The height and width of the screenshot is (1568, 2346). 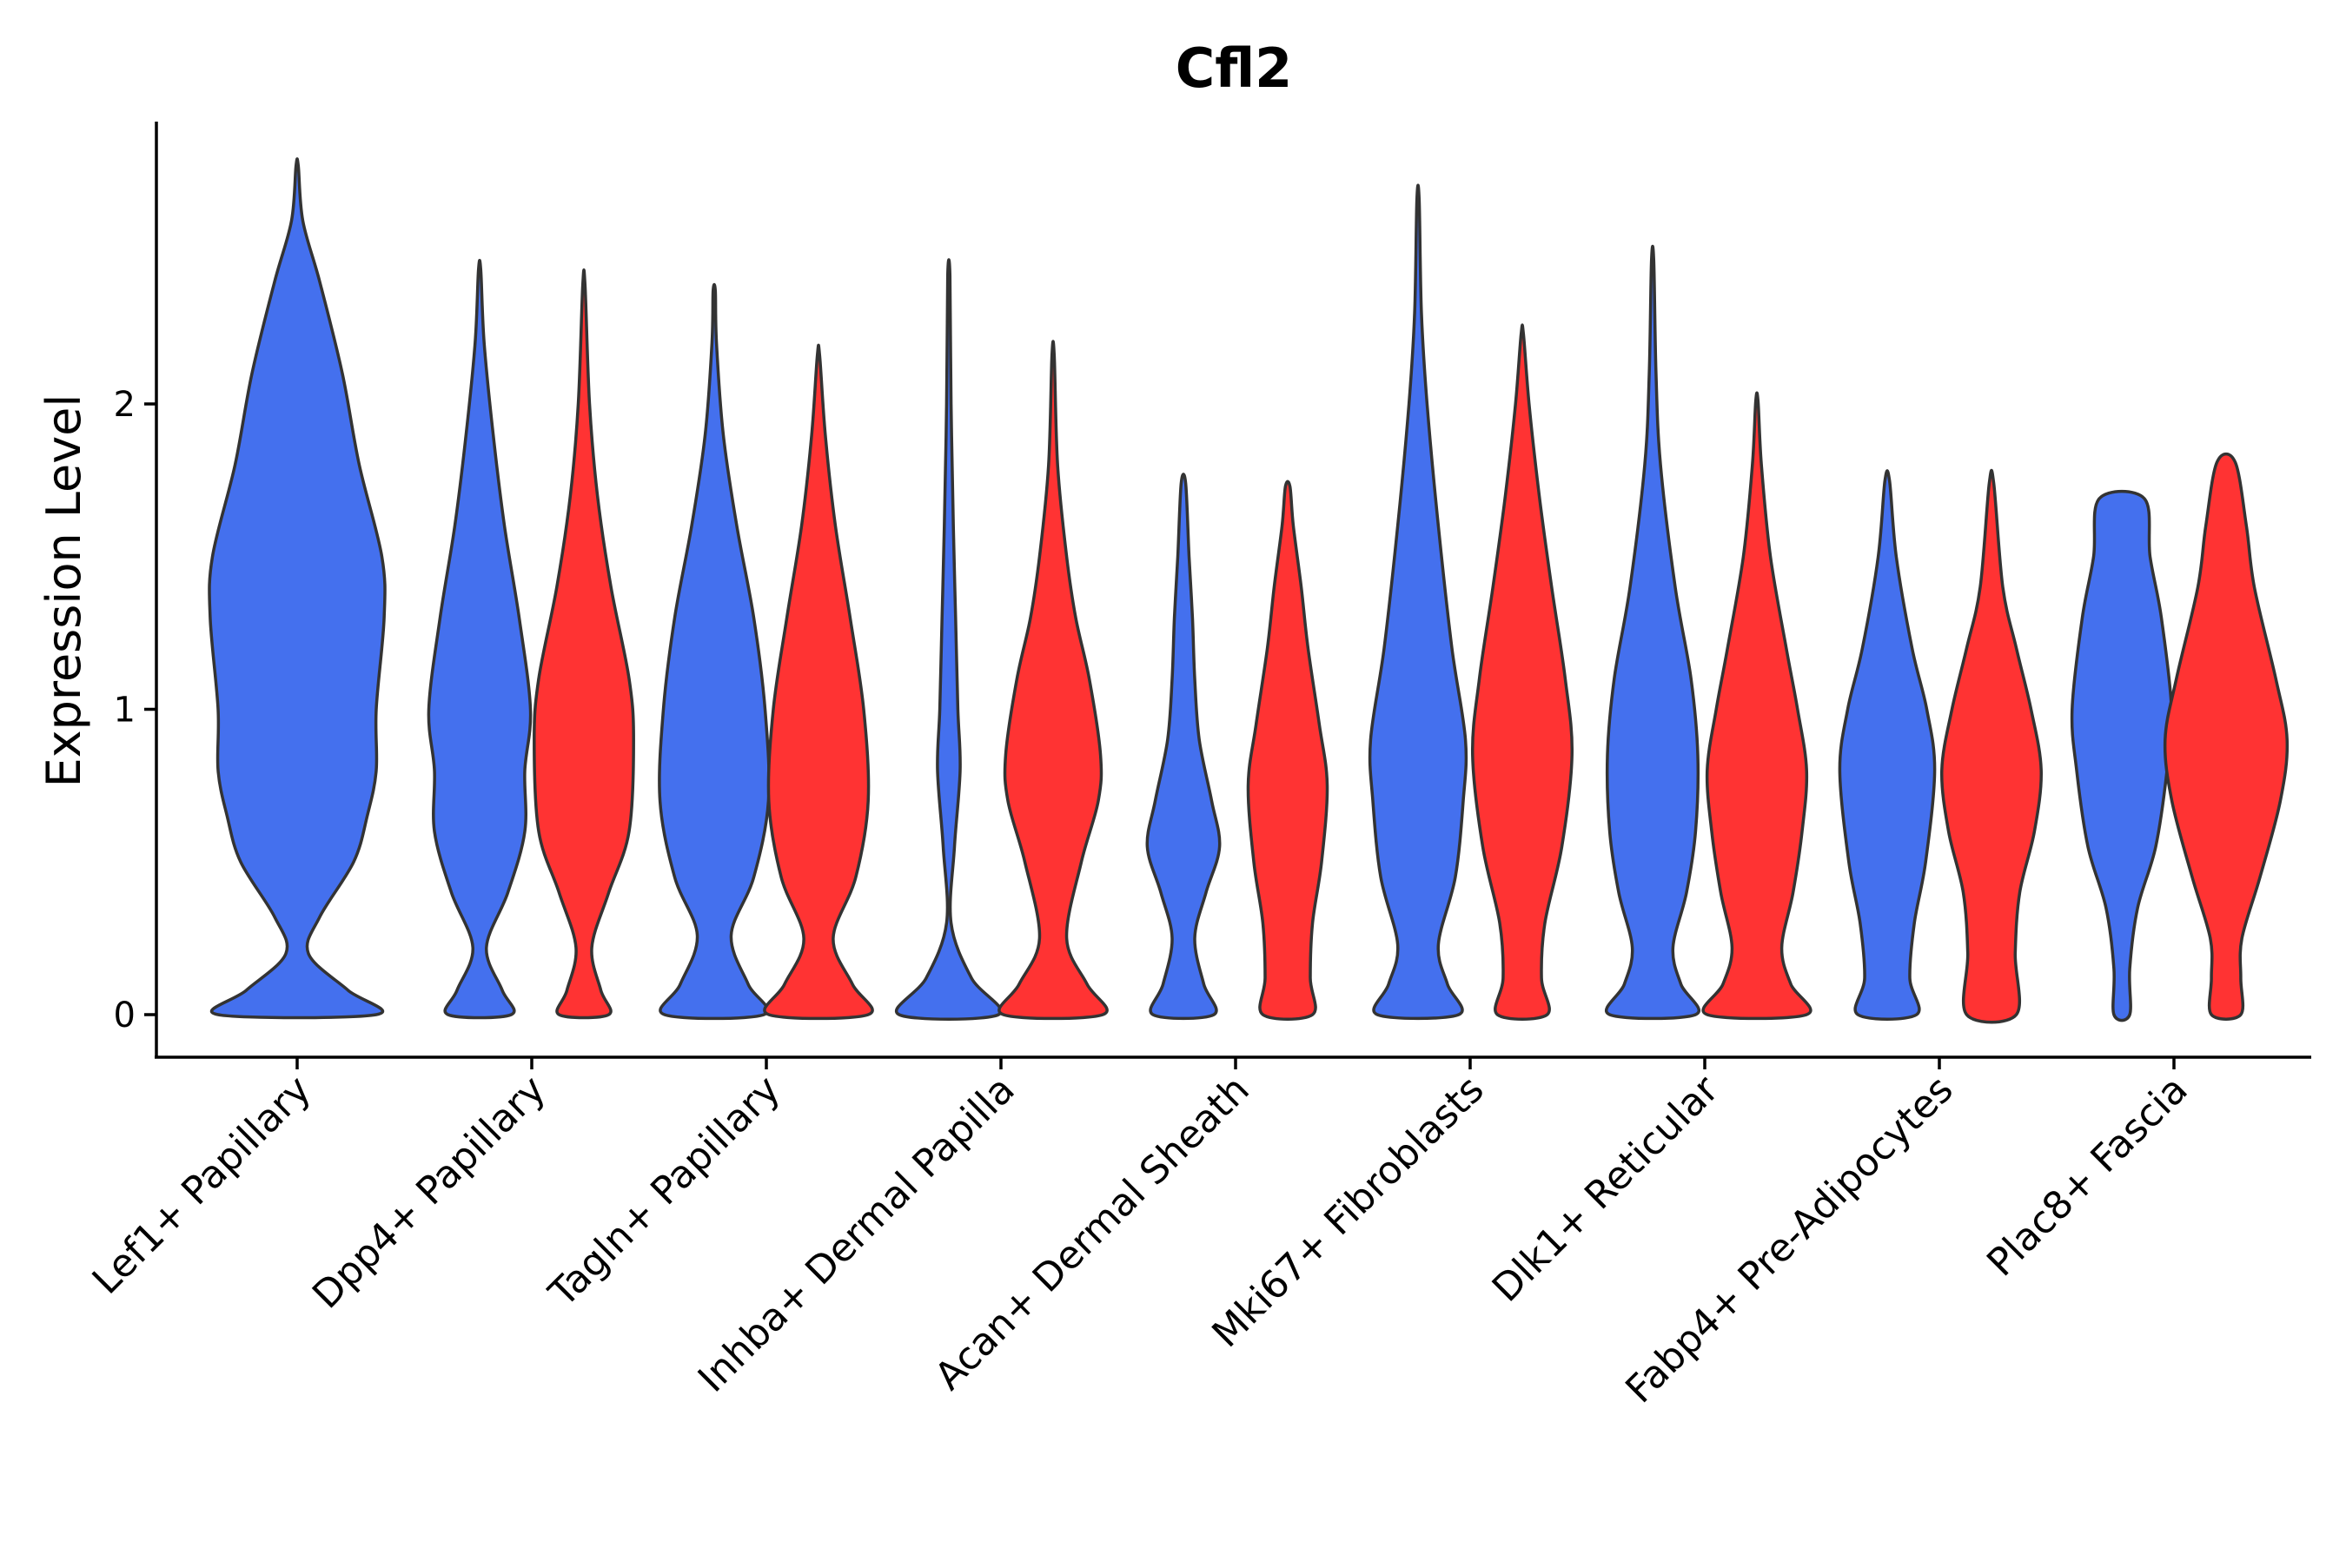 I want to click on x-category-label: Dpp4+ Papillary, so click(x=429, y=1193).